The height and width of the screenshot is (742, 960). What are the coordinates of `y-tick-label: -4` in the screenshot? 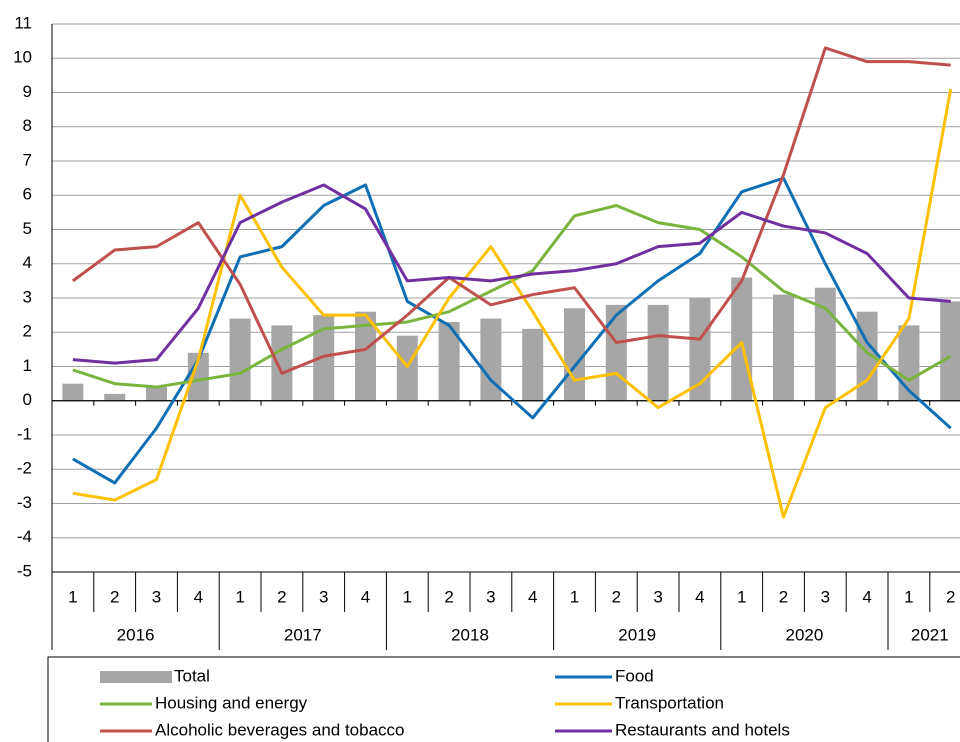 It's located at (24, 536).